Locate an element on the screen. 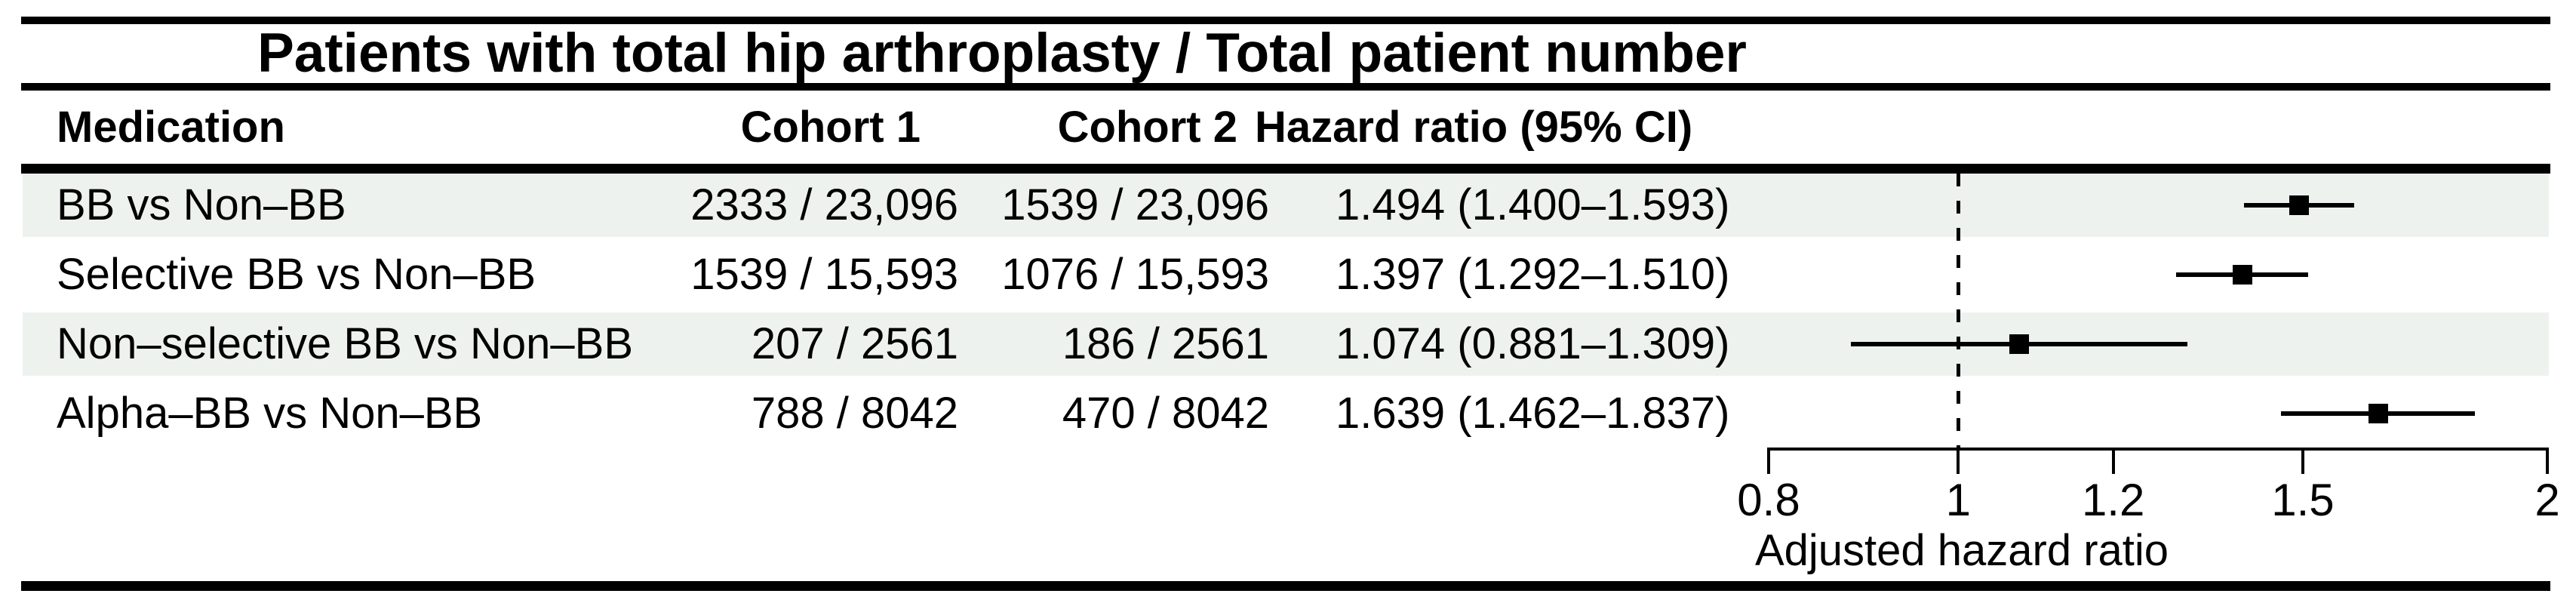  bottom-rule is located at coordinates (1285, 586).